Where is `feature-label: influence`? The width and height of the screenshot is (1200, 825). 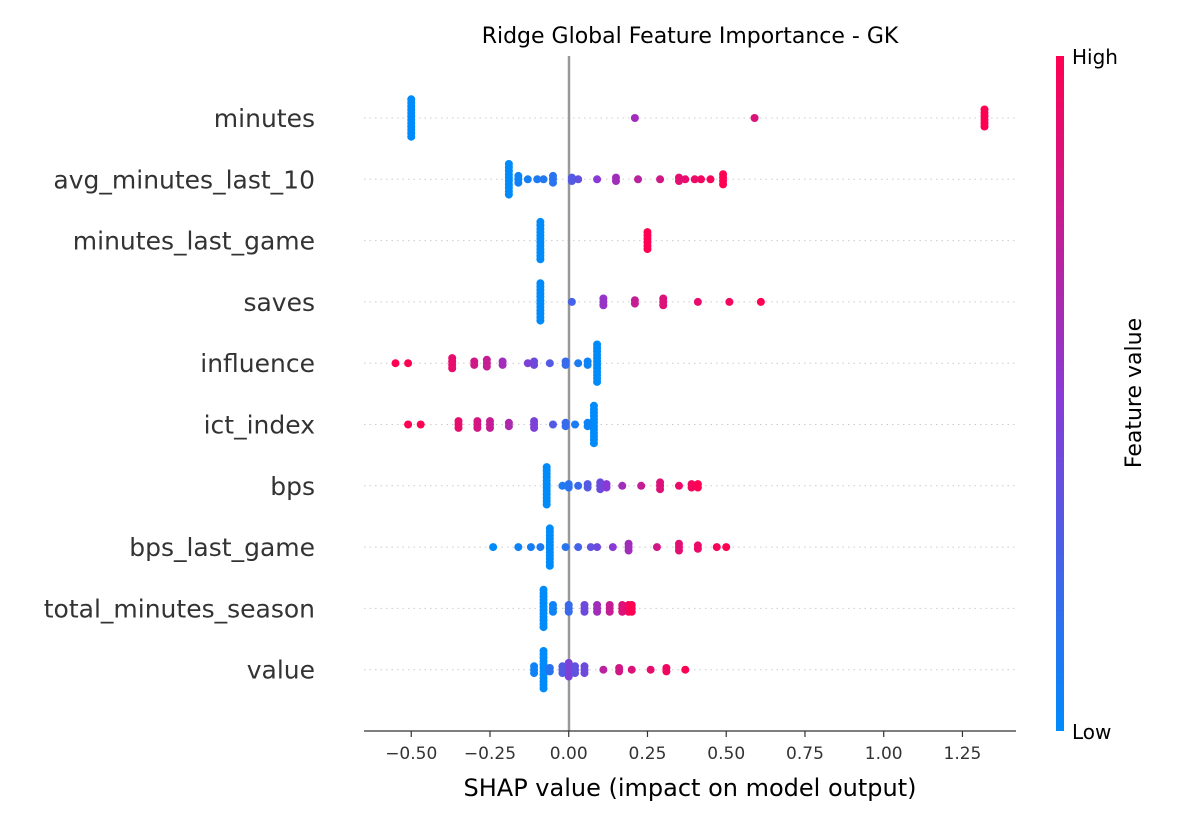 feature-label: influence is located at coordinates (257, 363).